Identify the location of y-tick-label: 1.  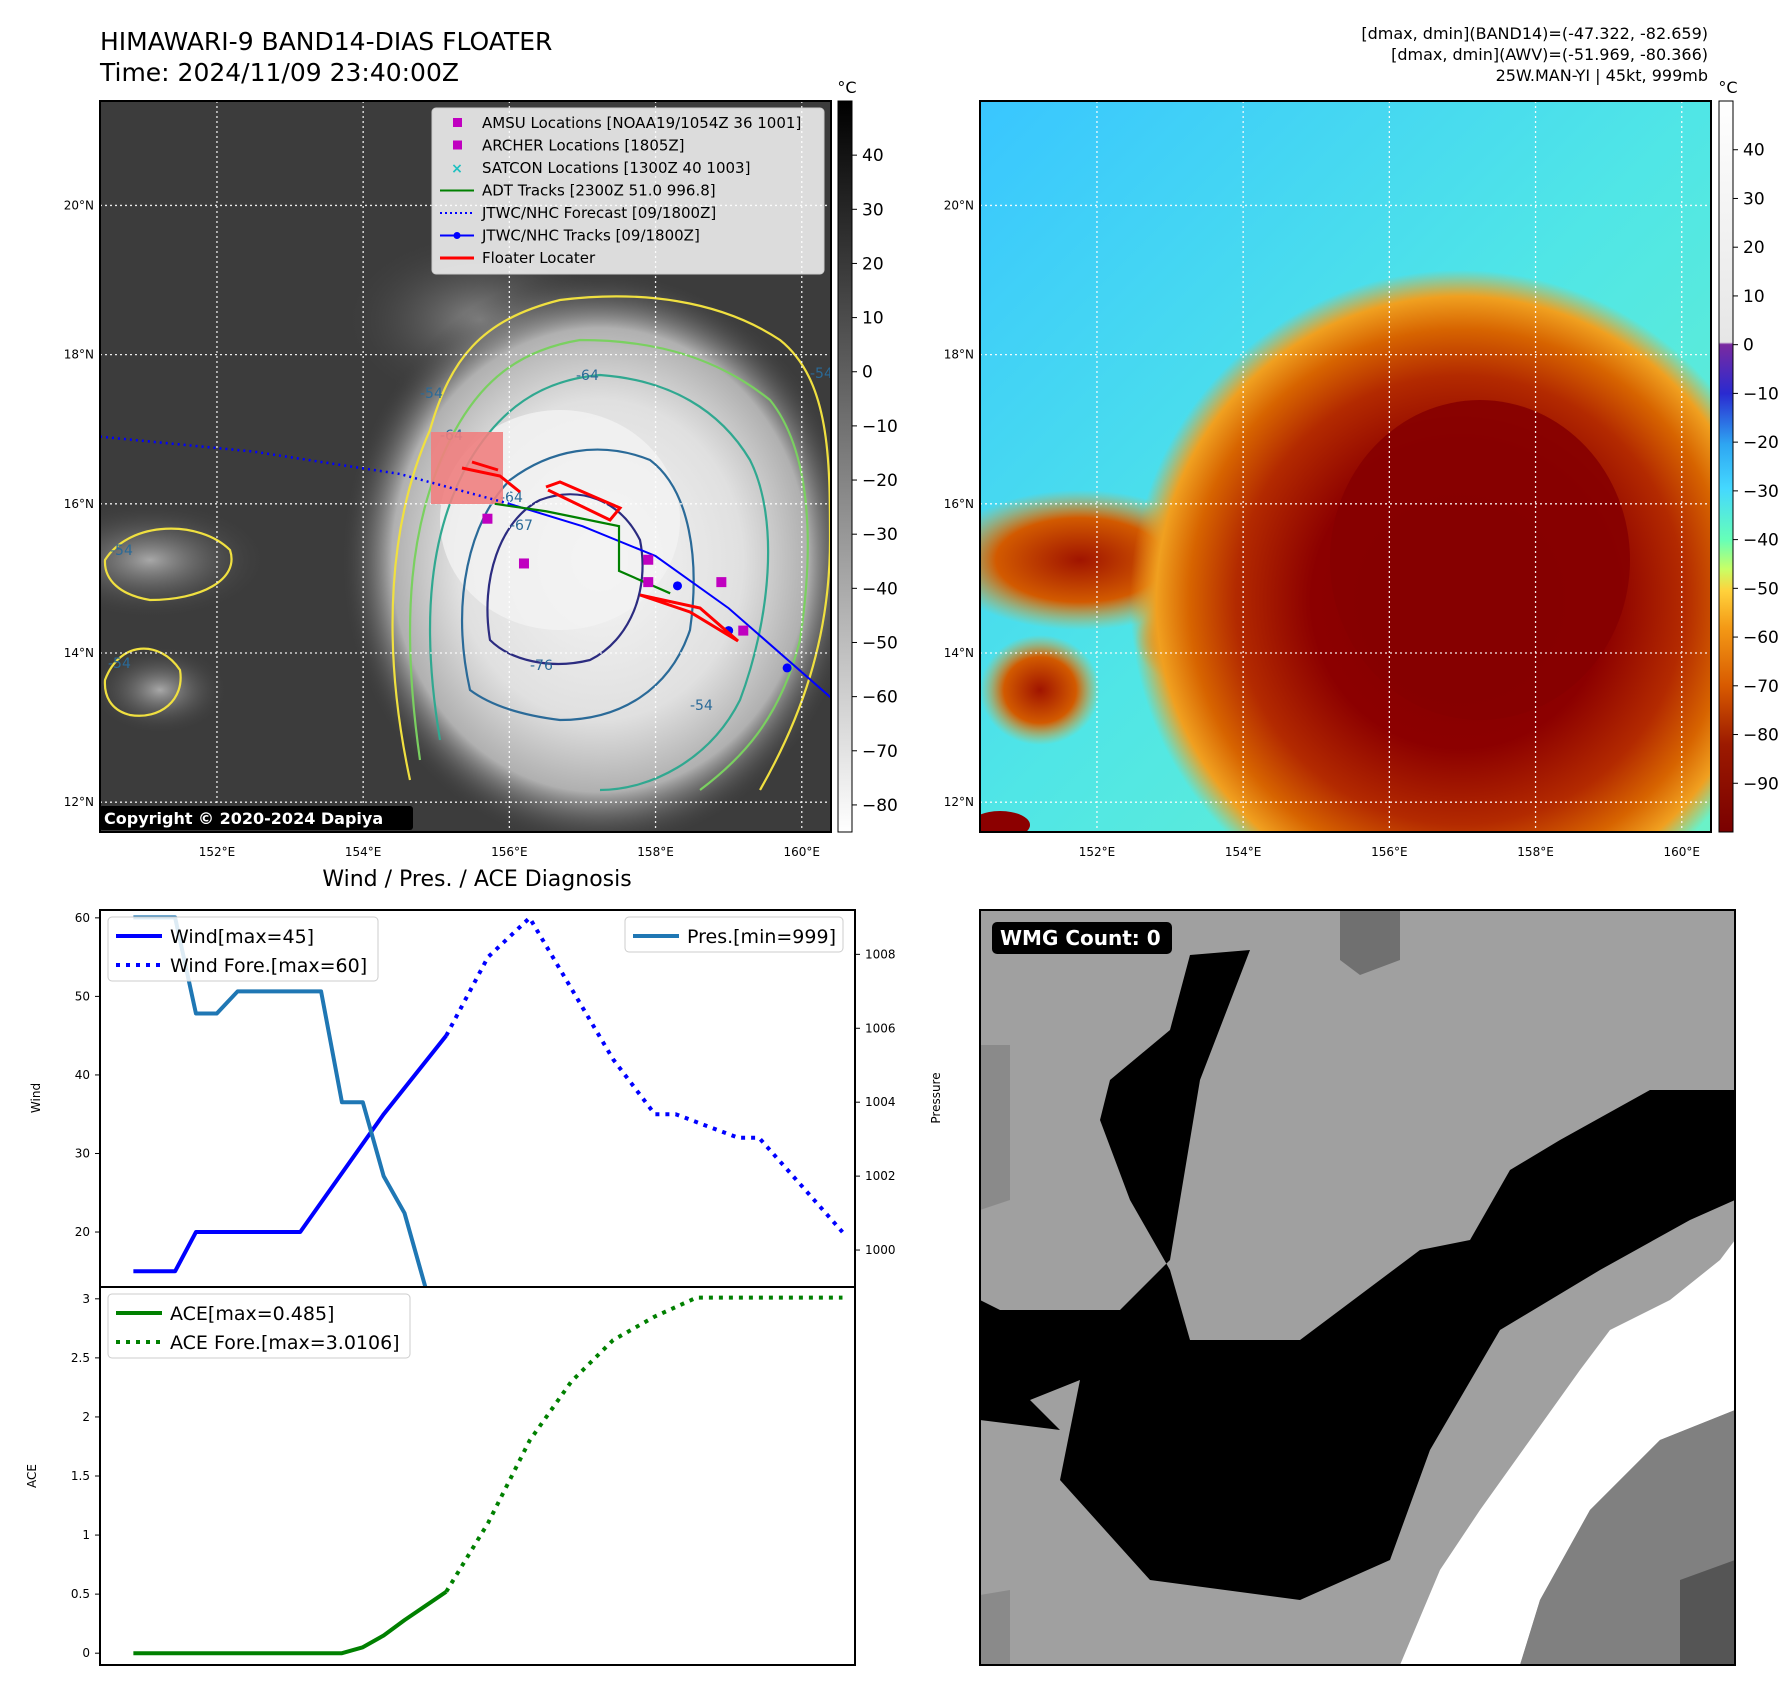
(86, 1535).